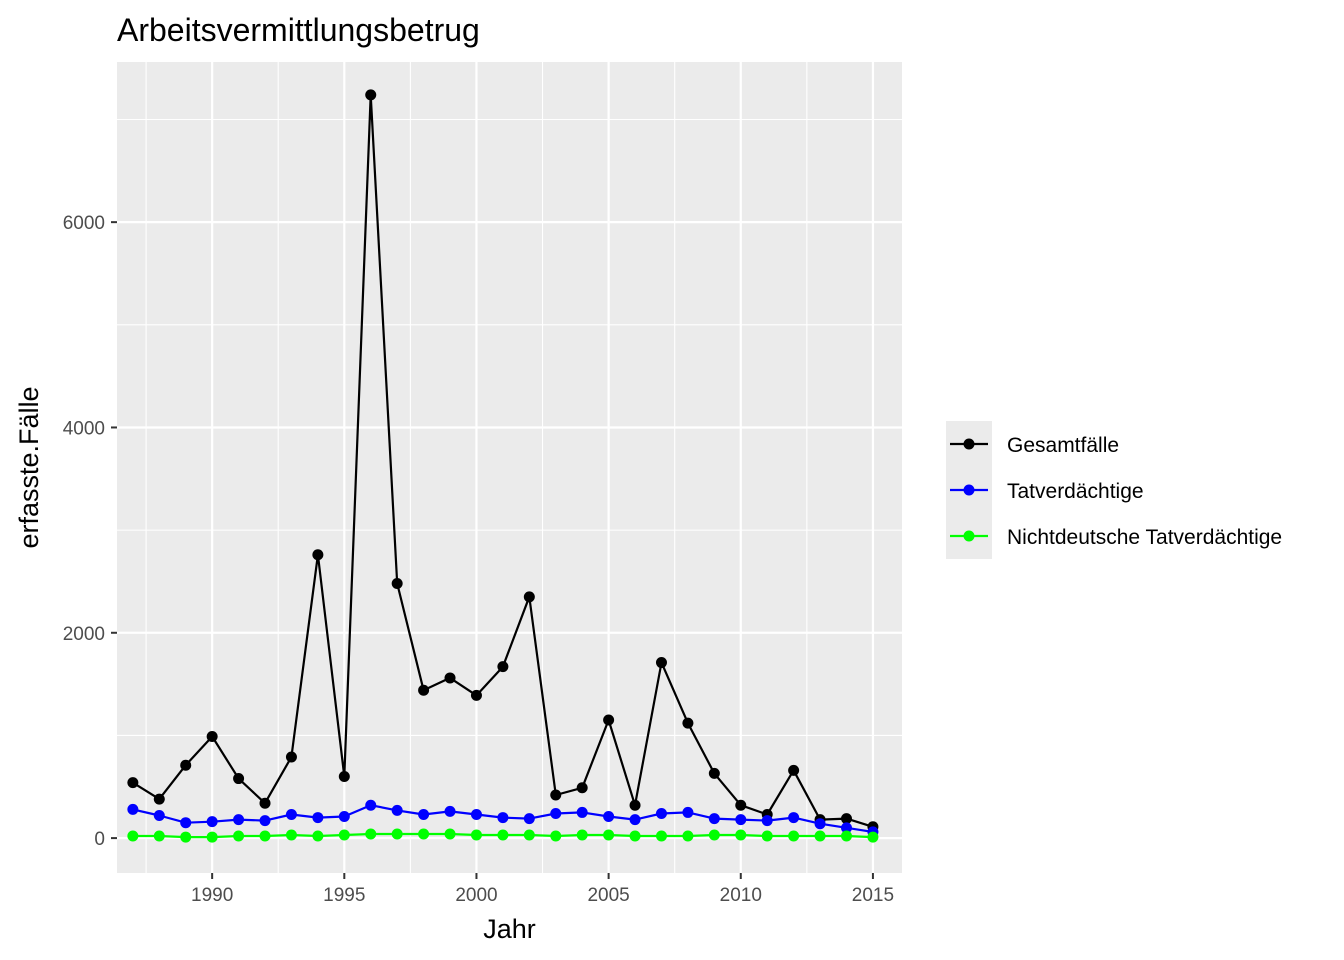 This screenshot has height=960, width=1344. What do you see at coordinates (608, 895) in the screenshot?
I see `x-tick-label: 2005` at bounding box center [608, 895].